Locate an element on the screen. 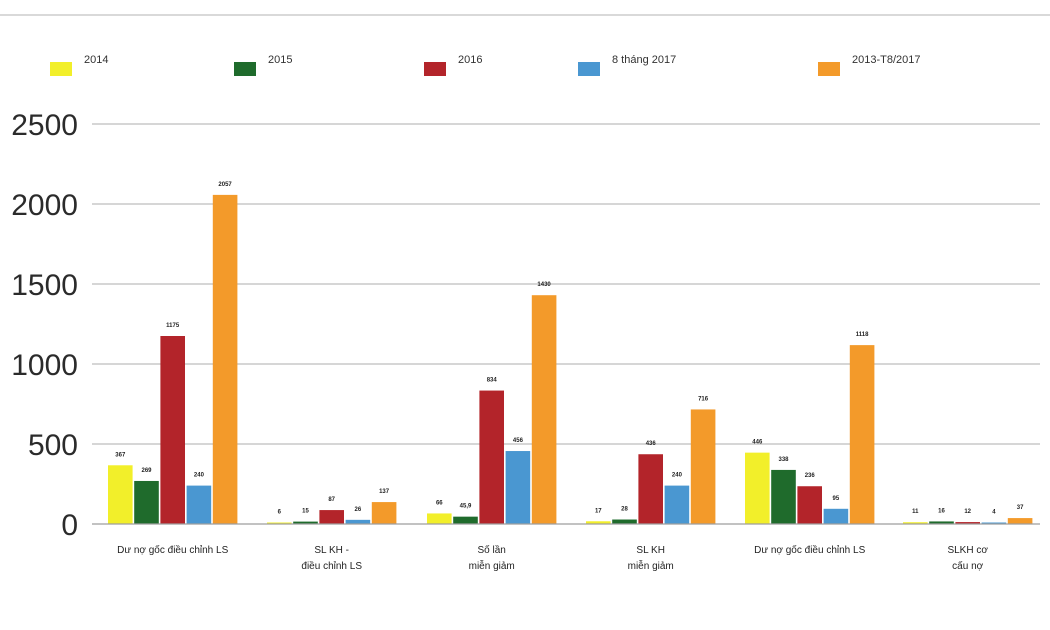  data-label: 367 is located at coordinates (120, 455).